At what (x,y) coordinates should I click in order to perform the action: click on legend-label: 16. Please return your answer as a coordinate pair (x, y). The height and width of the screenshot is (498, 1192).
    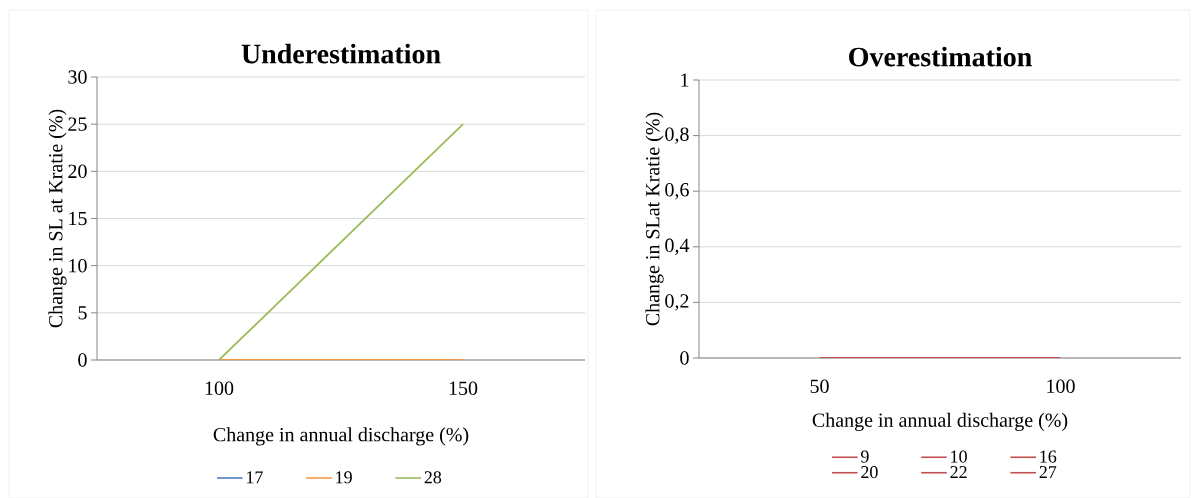
    Looking at the image, I should click on (1048, 456).